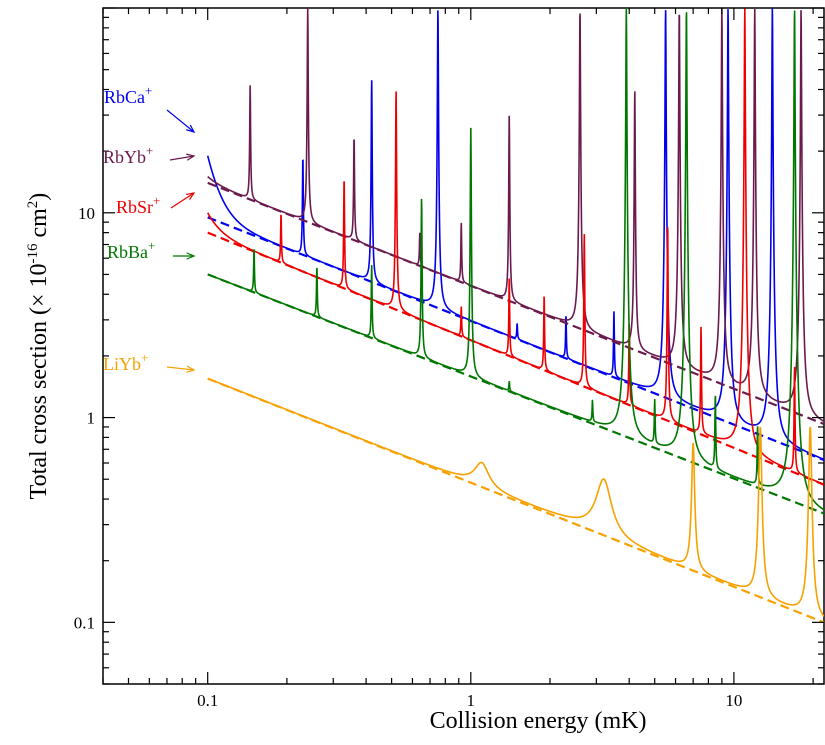 The width and height of the screenshot is (825, 745). What do you see at coordinates (471, 700) in the screenshot?
I see `x-tick-label: 1` at bounding box center [471, 700].